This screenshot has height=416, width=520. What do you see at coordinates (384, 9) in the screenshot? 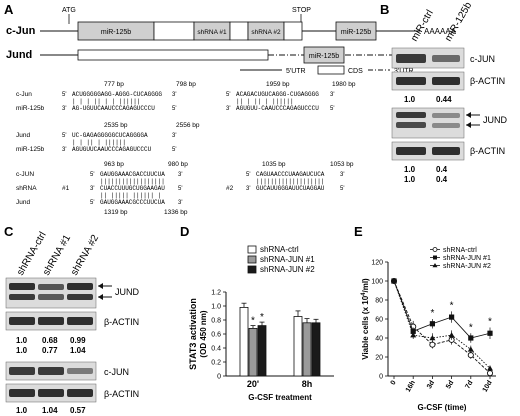
I see `panel-b-label: B` at bounding box center [384, 9].